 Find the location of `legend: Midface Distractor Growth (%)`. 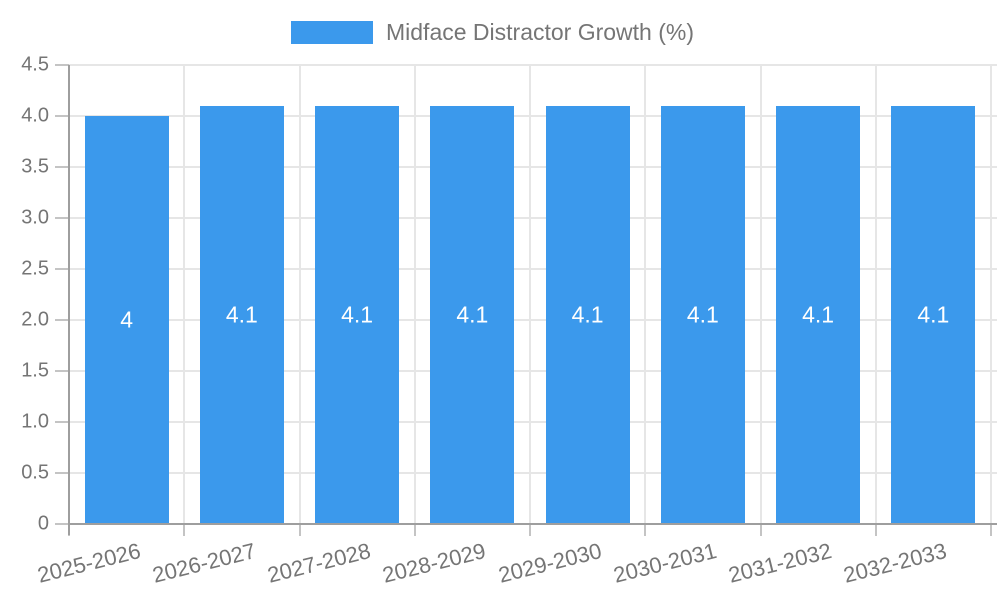

legend: Midface Distractor Growth (%) is located at coordinates (492, 32).